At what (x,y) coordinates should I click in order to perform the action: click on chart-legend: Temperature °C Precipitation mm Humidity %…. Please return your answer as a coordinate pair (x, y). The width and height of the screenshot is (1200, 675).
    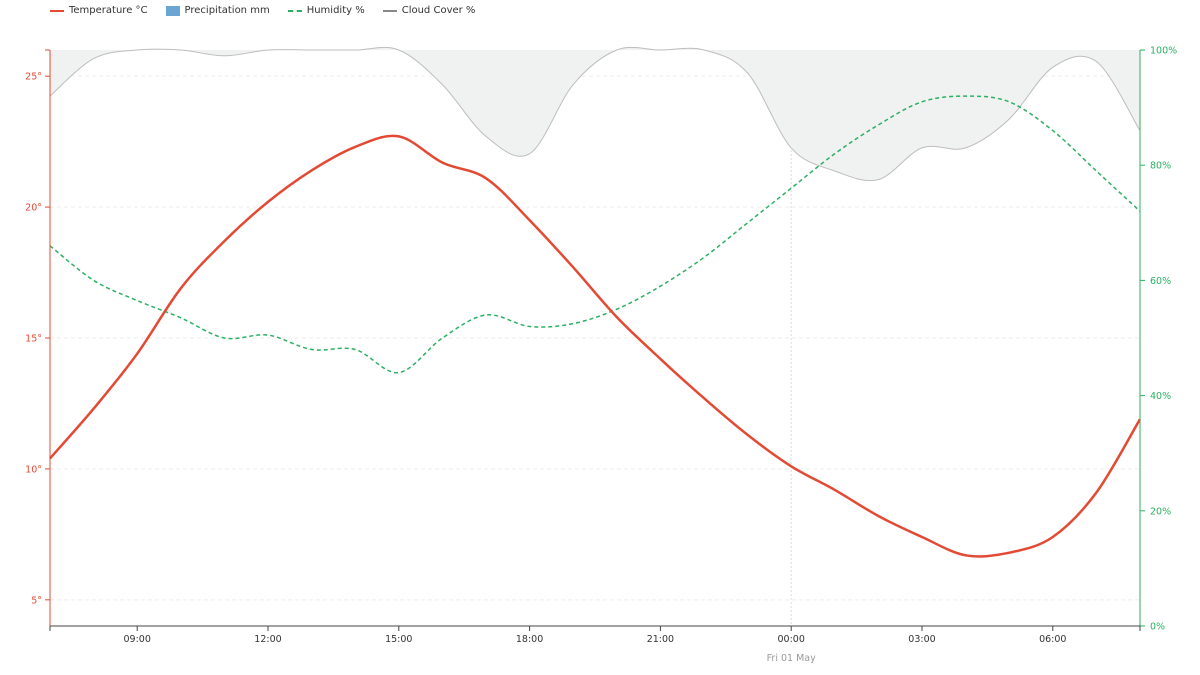
    Looking at the image, I should click on (262, 10).